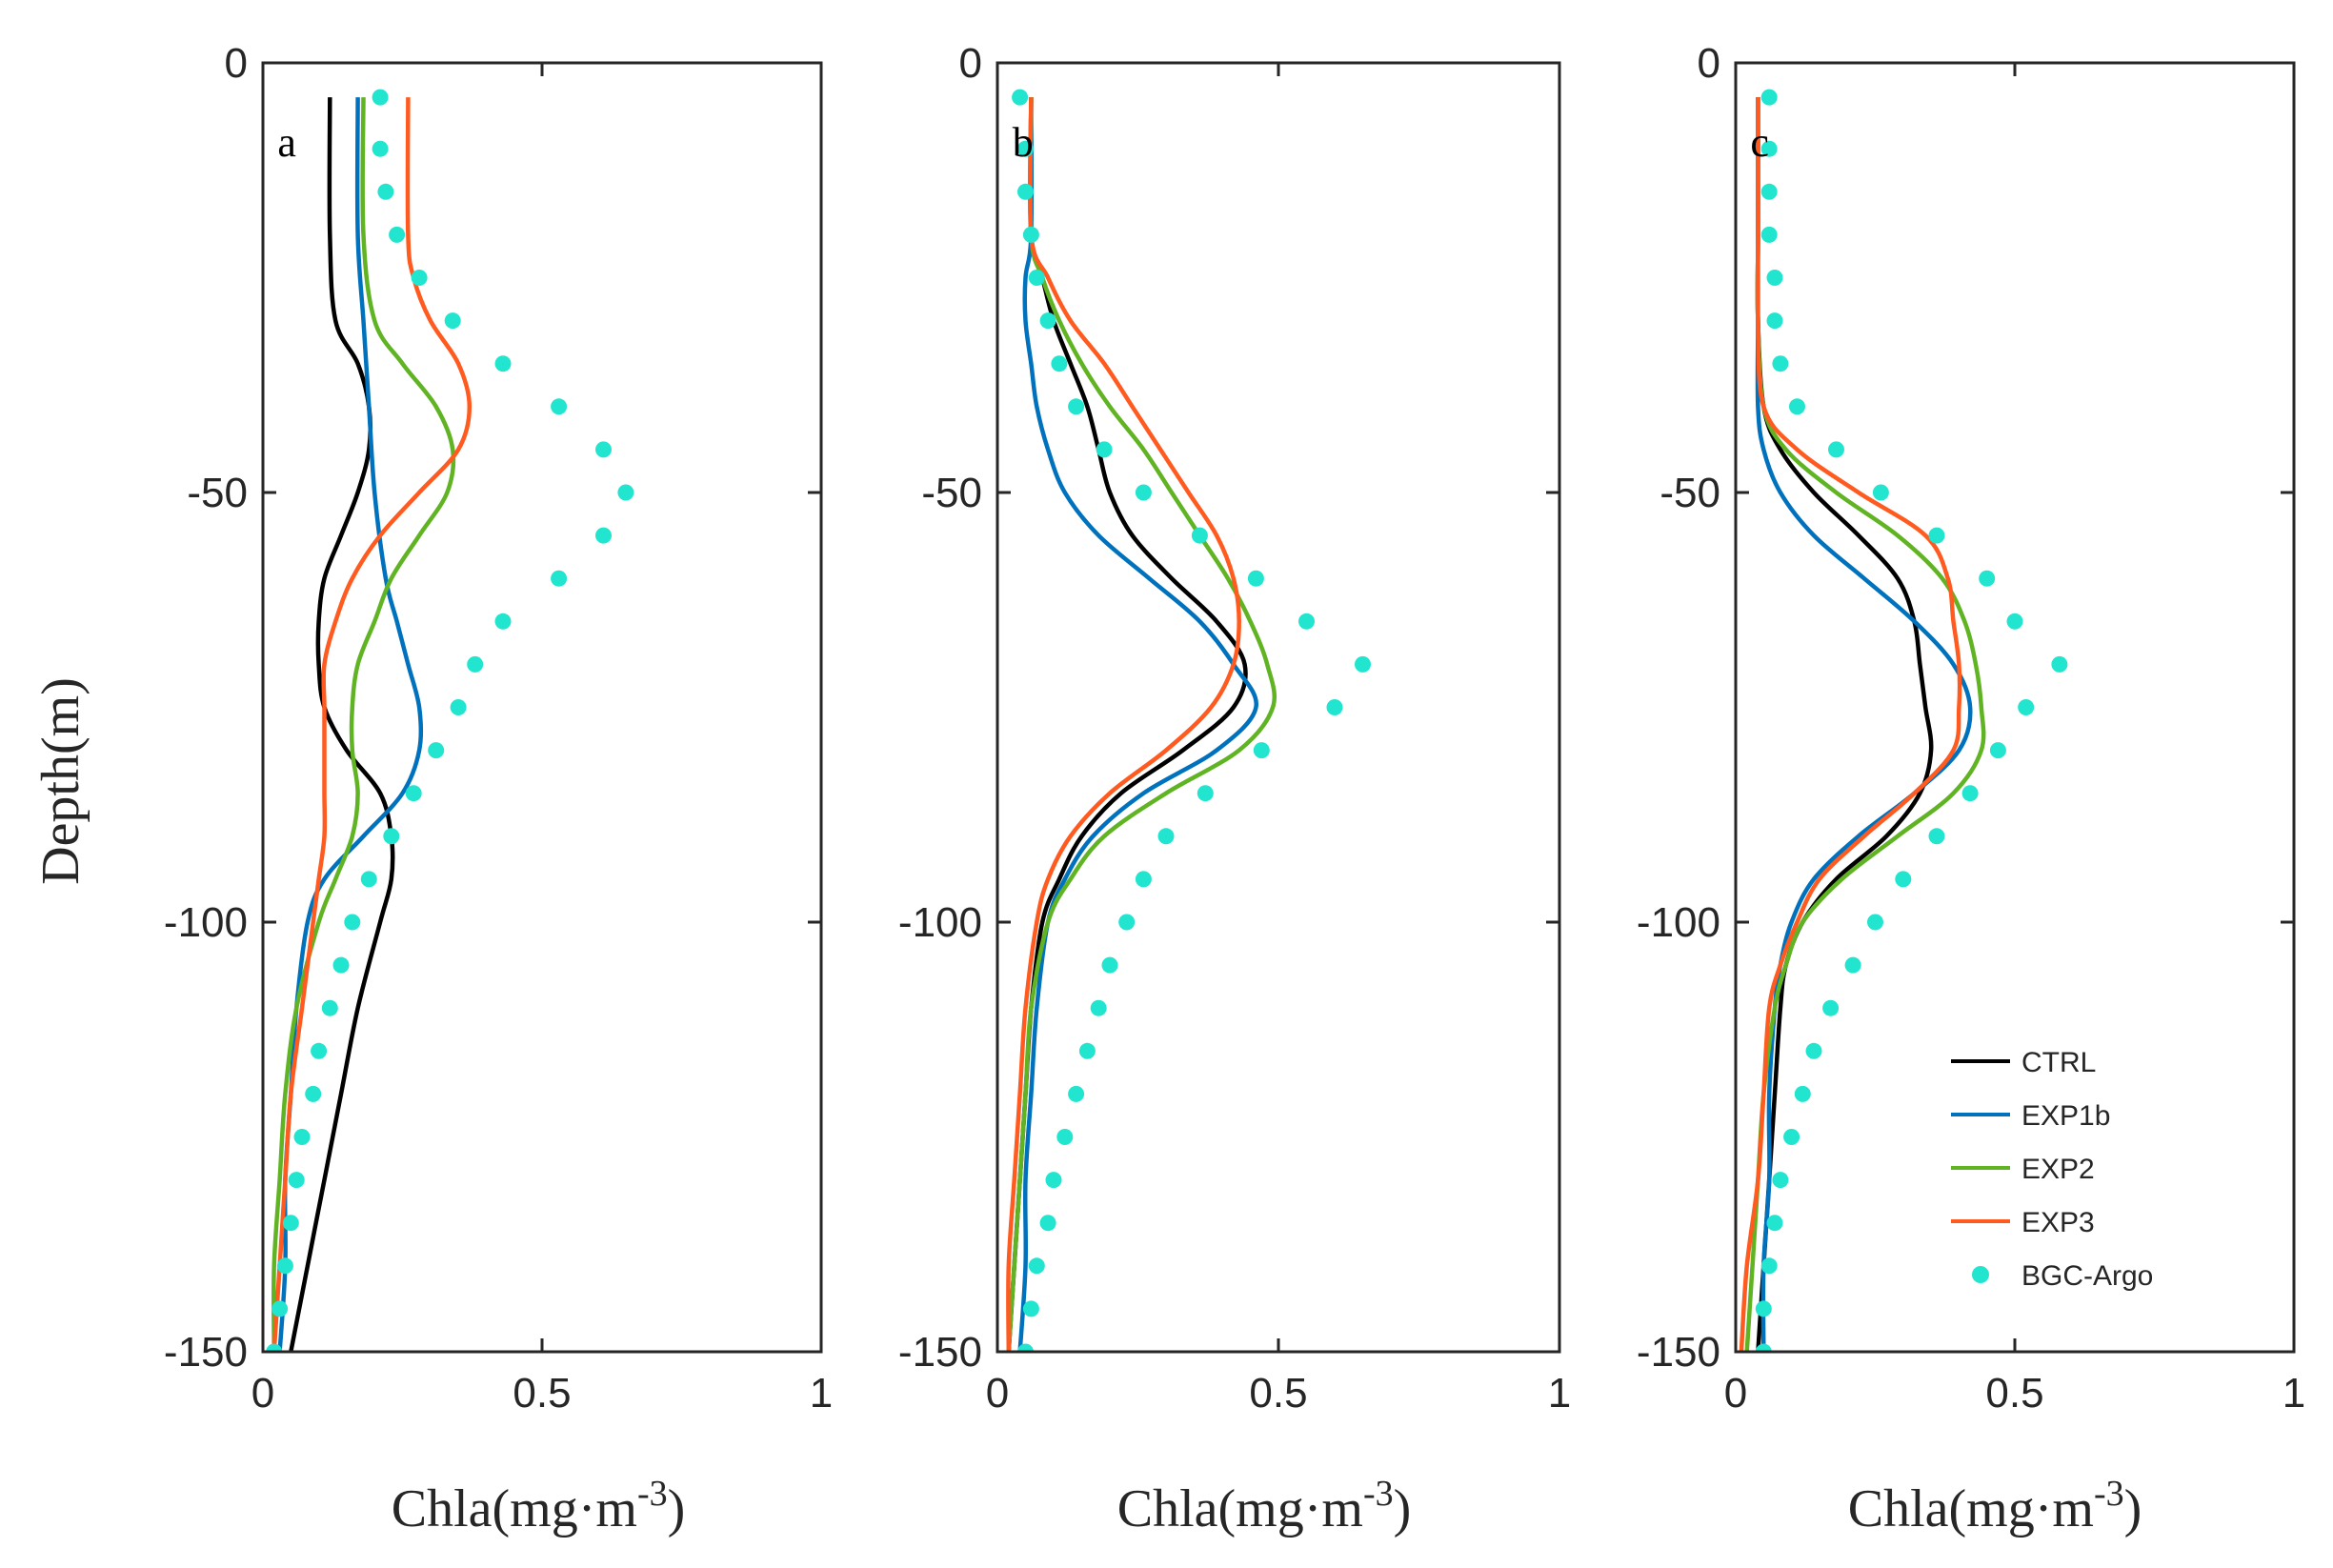 The width and height of the screenshot is (2333, 1568). I want to click on series-bgc-argo, so click(450, 720).